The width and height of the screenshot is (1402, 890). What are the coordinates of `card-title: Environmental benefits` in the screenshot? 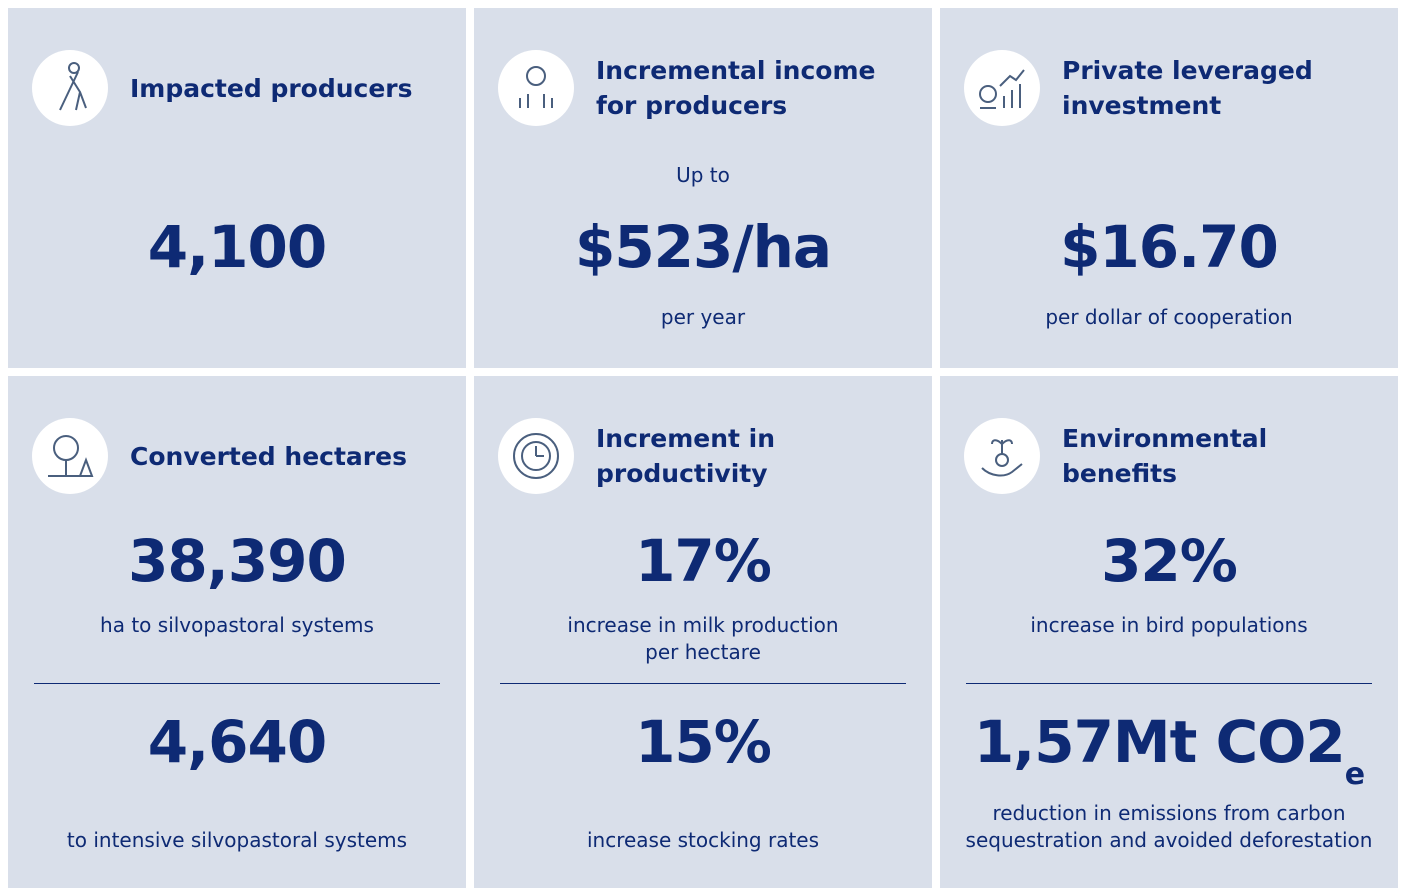 It's located at (1165, 456).